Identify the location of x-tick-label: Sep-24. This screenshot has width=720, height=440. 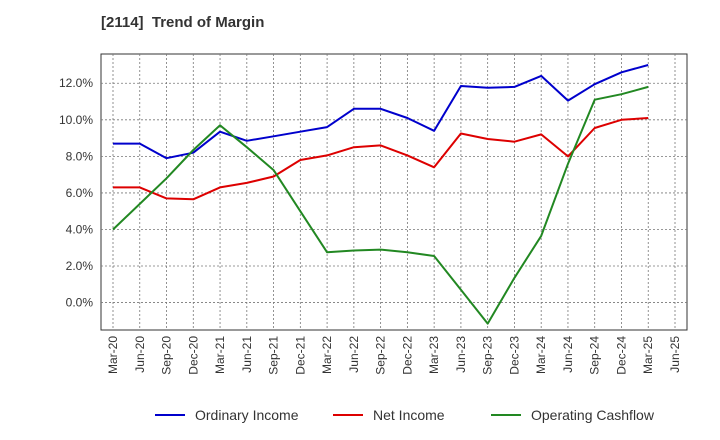
(595, 355).